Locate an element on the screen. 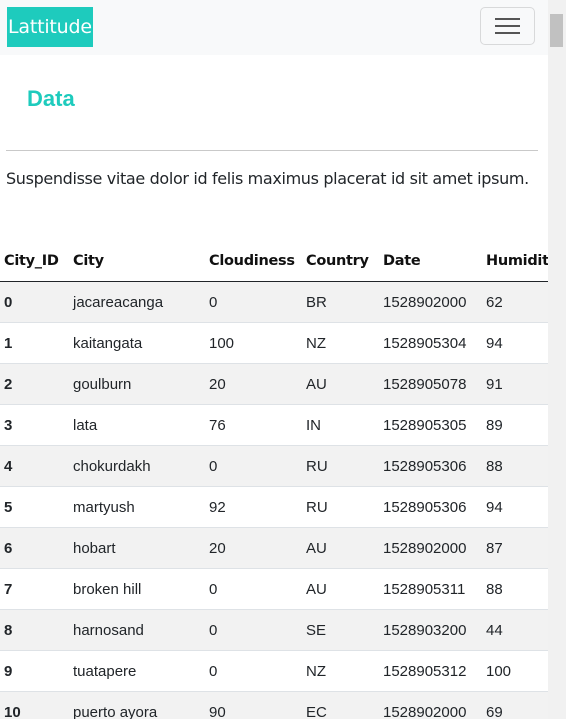  country-cell: IN is located at coordinates (340, 425).